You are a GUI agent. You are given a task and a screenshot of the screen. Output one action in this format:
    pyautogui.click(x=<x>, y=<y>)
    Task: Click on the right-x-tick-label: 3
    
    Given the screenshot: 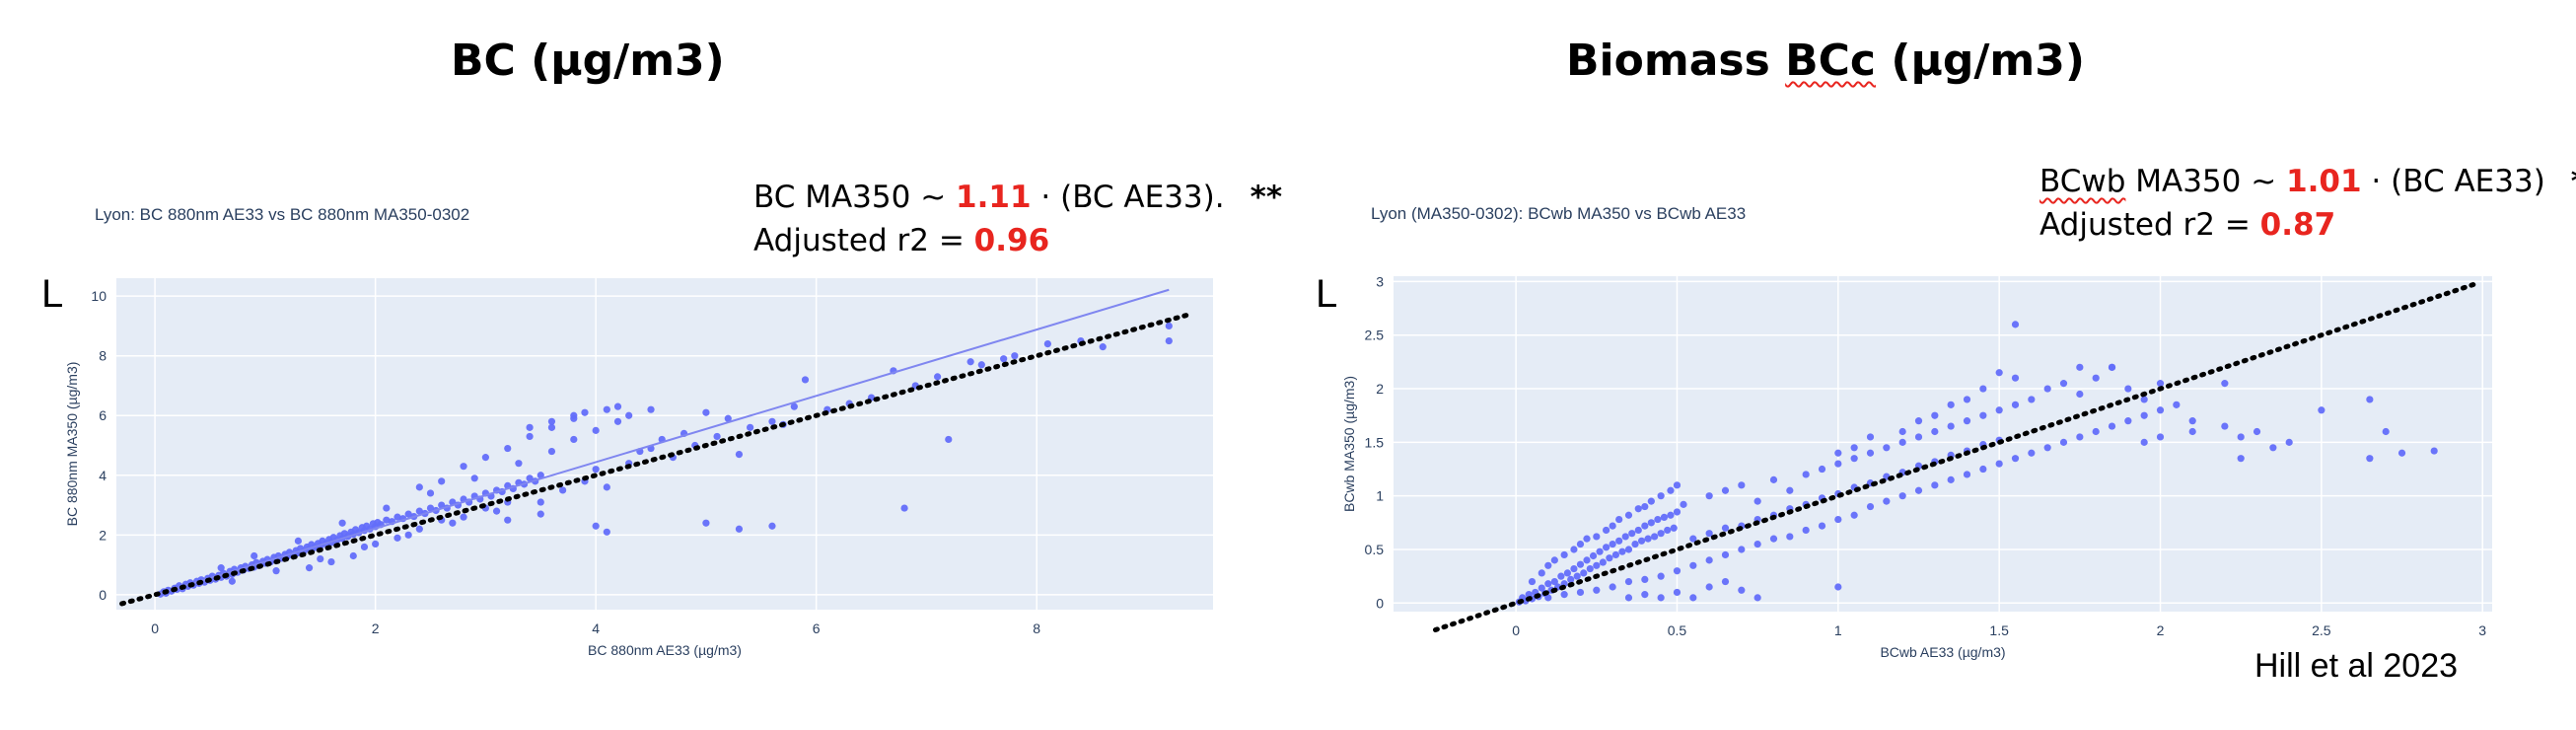 What is the action you would take?
    pyautogui.click(x=2482, y=630)
    